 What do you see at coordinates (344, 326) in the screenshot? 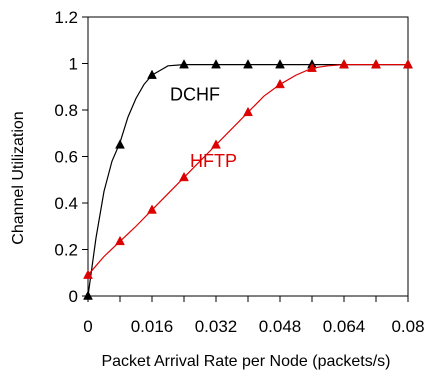
I see `x-tick-label: 0.064` at bounding box center [344, 326].